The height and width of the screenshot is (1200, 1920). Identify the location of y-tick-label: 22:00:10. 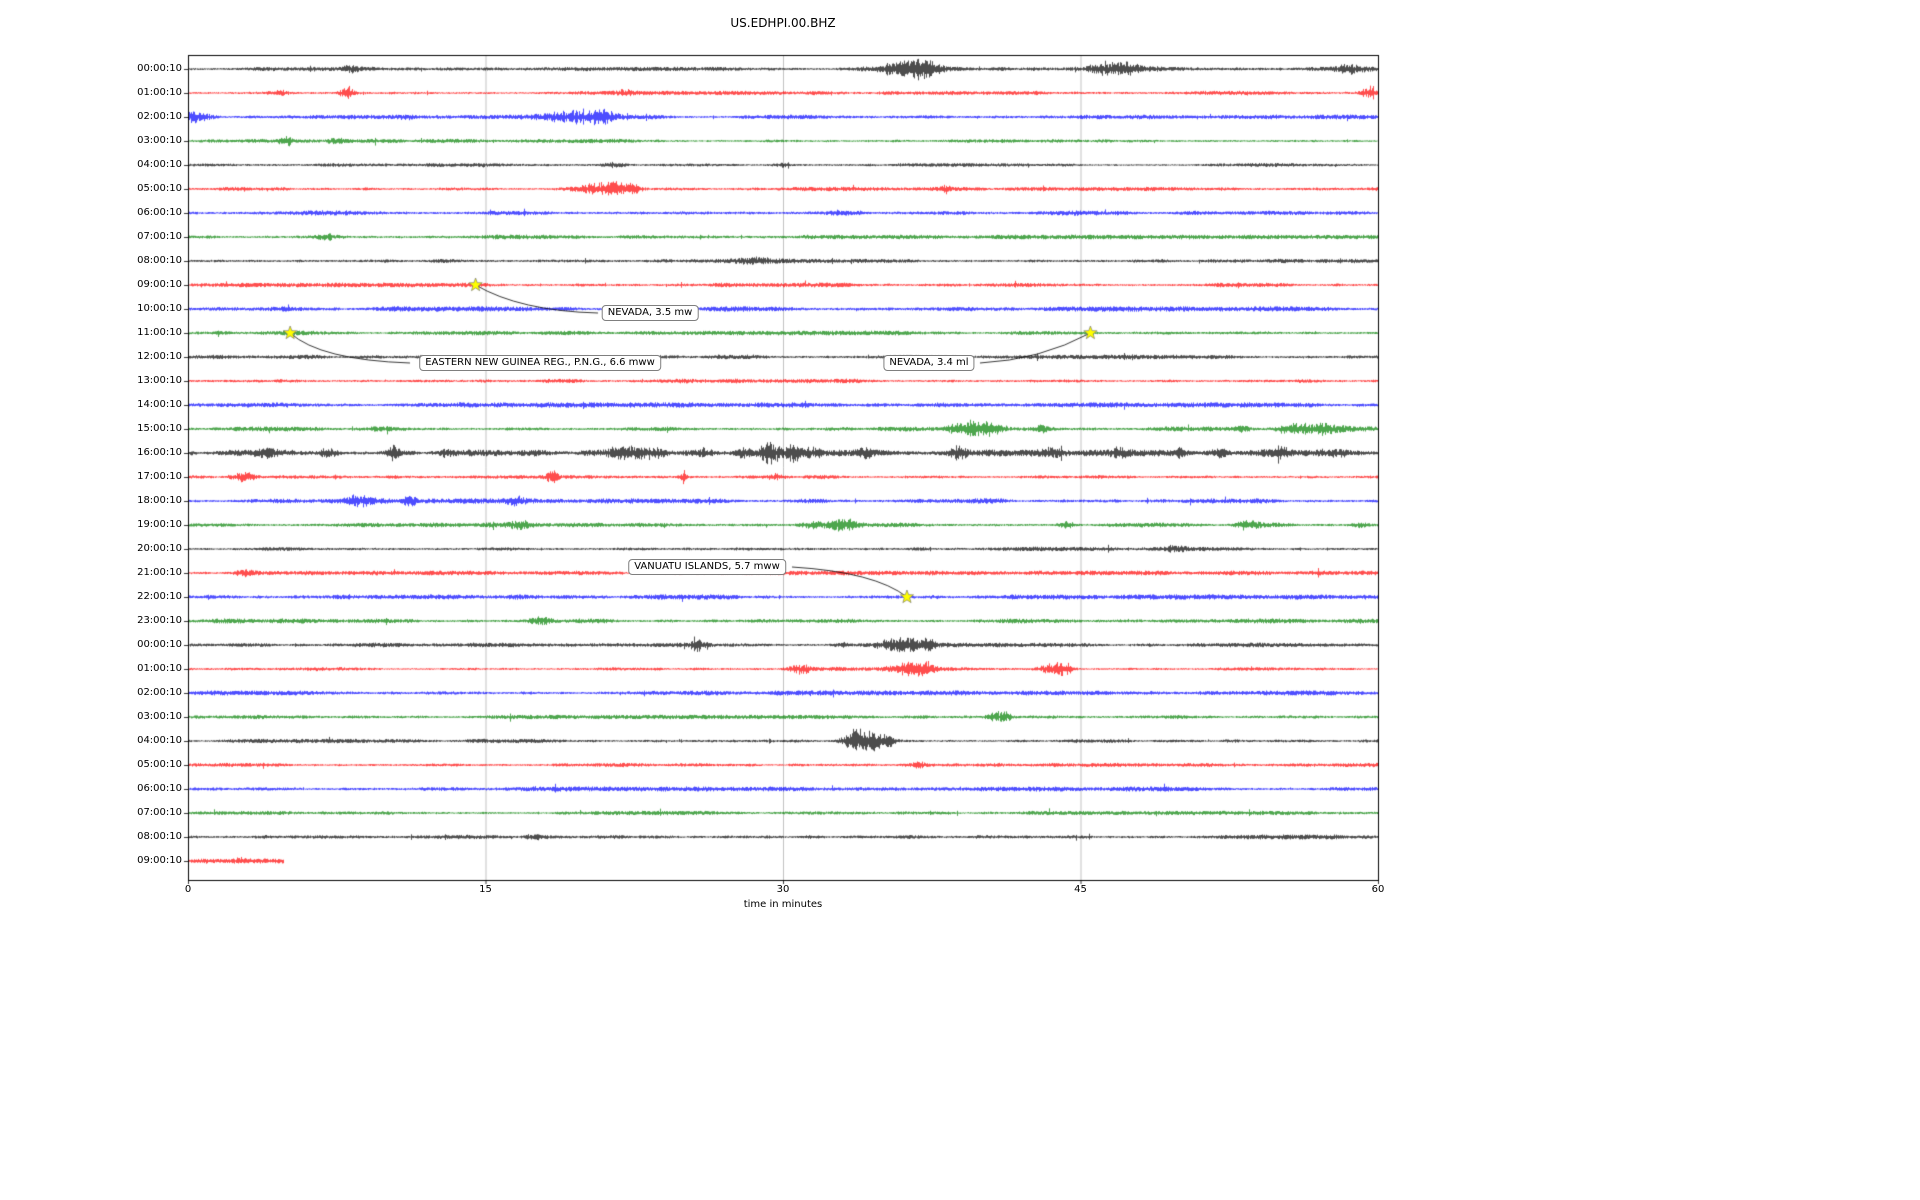
(159, 596).